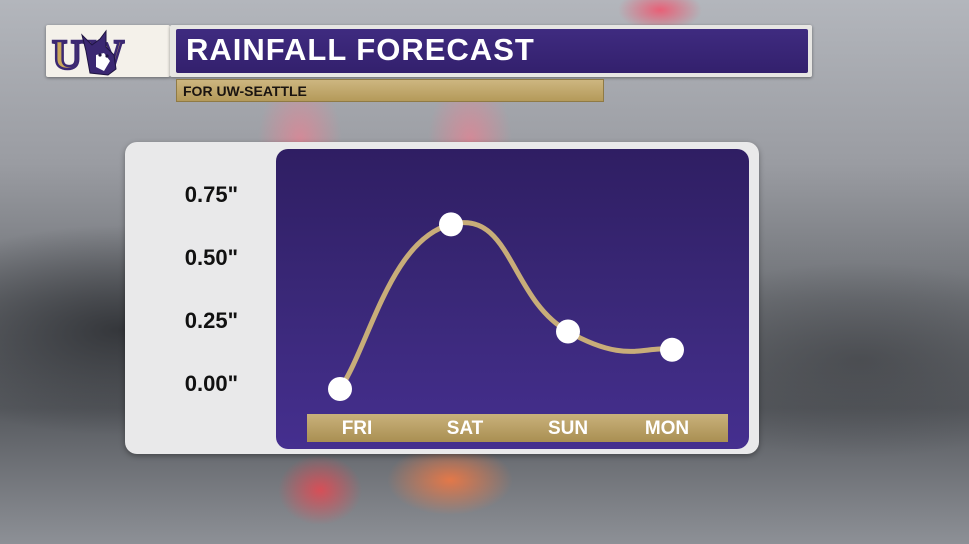  What do you see at coordinates (672, 349) in the screenshot?
I see `data-point-mon` at bounding box center [672, 349].